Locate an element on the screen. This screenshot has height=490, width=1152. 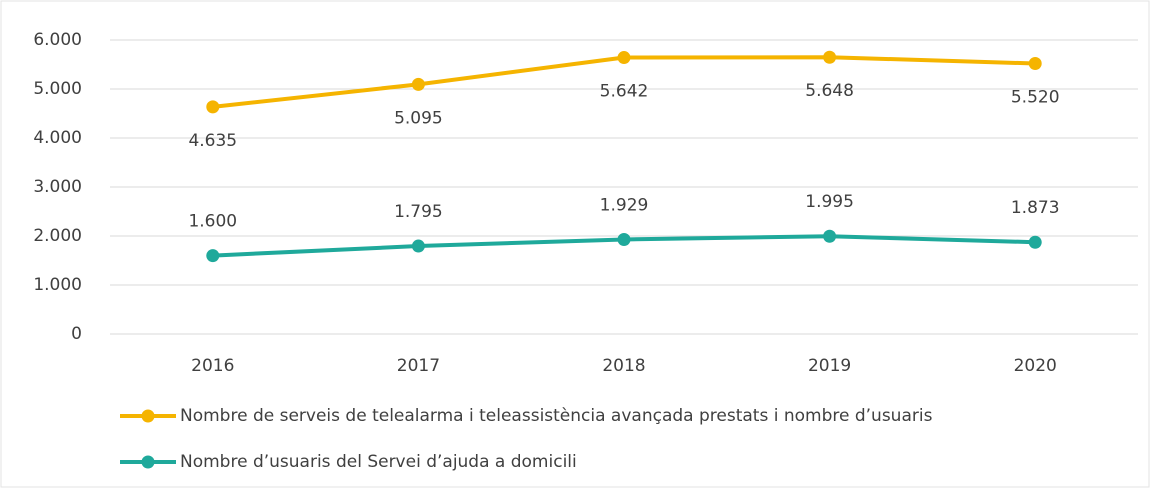
y-tick-label: 6.000 is located at coordinates (57, 40).